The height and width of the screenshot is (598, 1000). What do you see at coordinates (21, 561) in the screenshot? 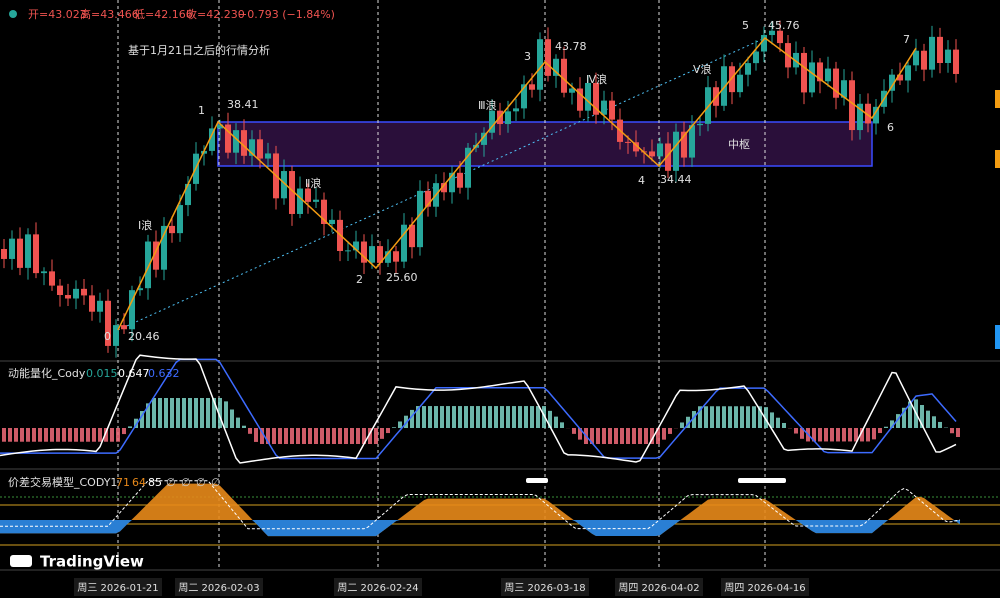
I see `logo-mark` at bounding box center [21, 561].